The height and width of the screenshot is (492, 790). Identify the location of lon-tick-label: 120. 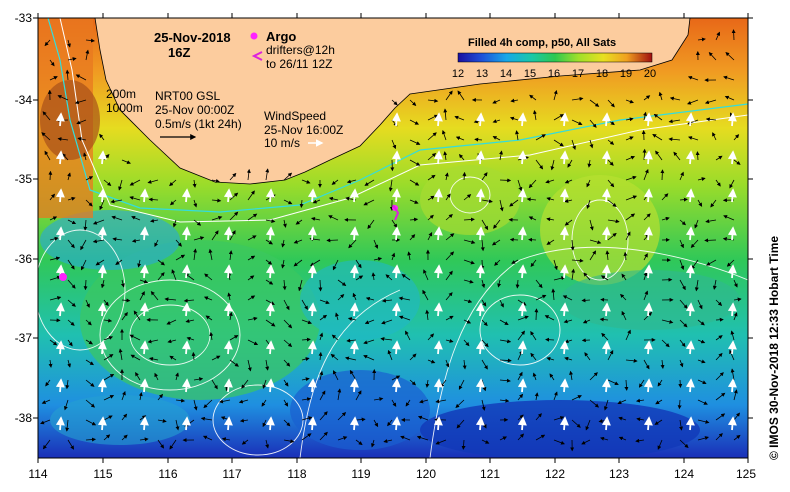
(426, 474).